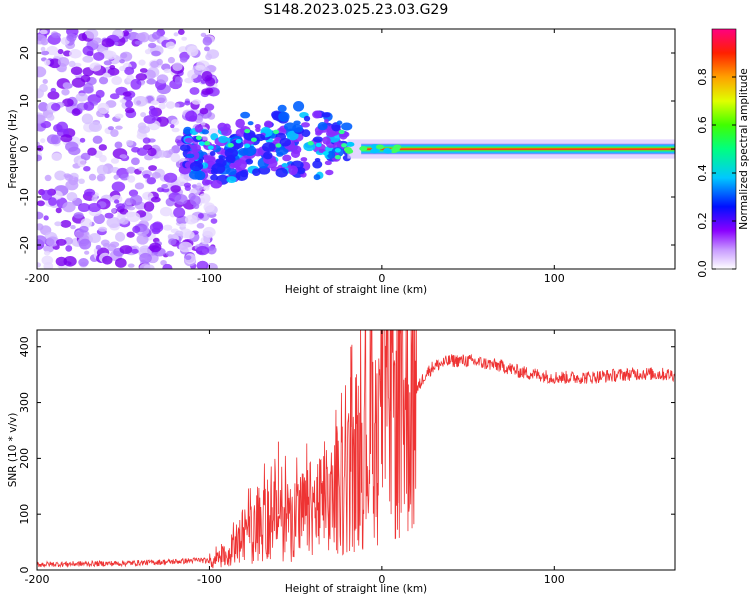  What do you see at coordinates (209, 579) in the screenshot?
I see `x-tick-label: -100` at bounding box center [209, 579].